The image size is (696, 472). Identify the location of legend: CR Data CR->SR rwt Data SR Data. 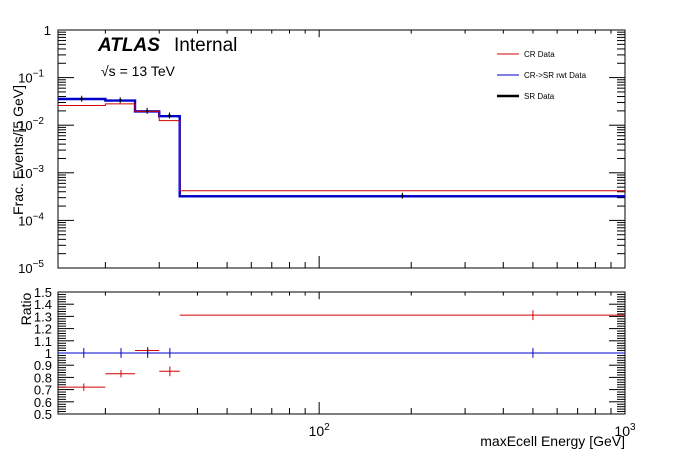
(542, 75).